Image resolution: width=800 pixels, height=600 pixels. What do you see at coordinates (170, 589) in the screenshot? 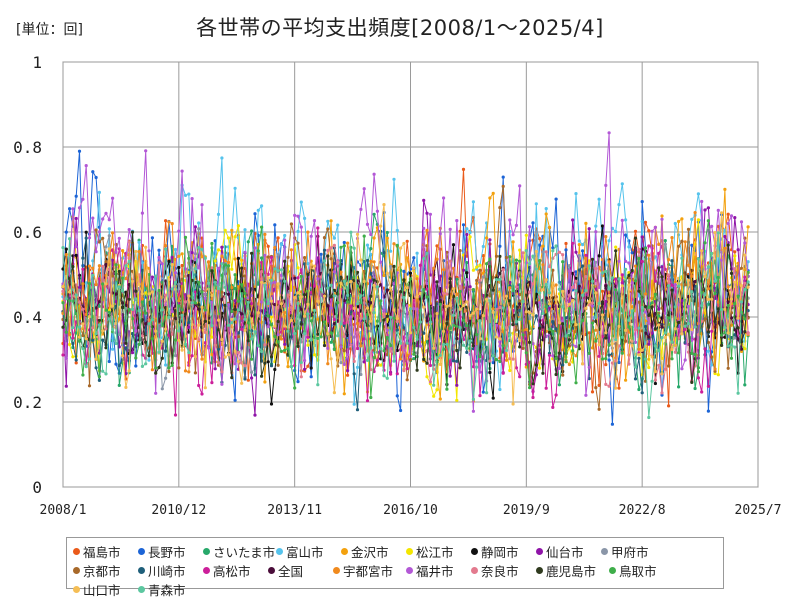
I see `legend-item: 青森市` at bounding box center [170, 589].